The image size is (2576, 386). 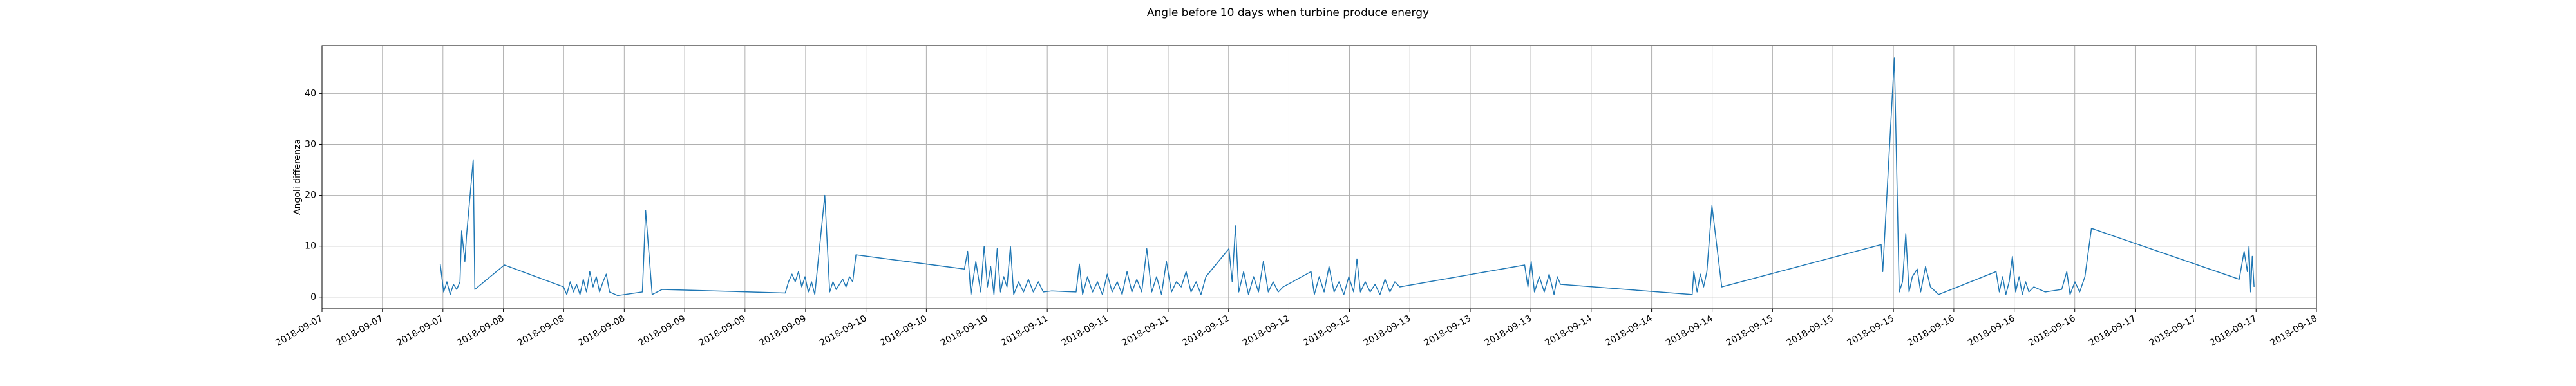 What do you see at coordinates (297, 177) in the screenshot?
I see `y-axis-label: Angoli differenza` at bounding box center [297, 177].